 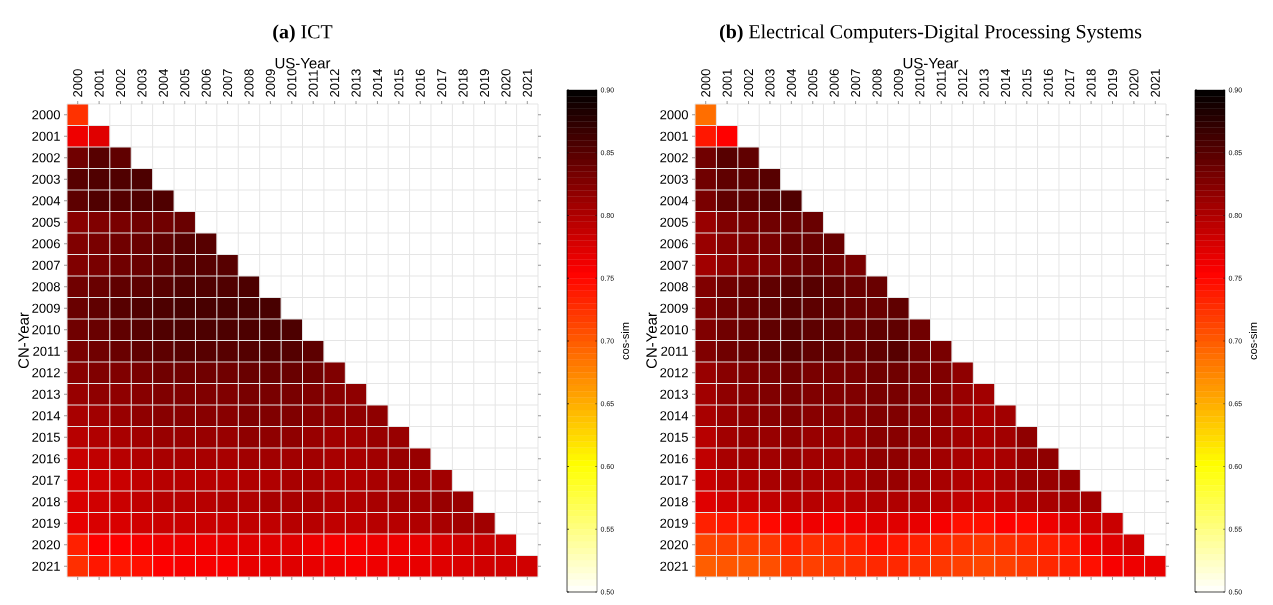 What do you see at coordinates (303, 33) in the screenshot?
I see `chart-title: (a) ICT` at bounding box center [303, 33].